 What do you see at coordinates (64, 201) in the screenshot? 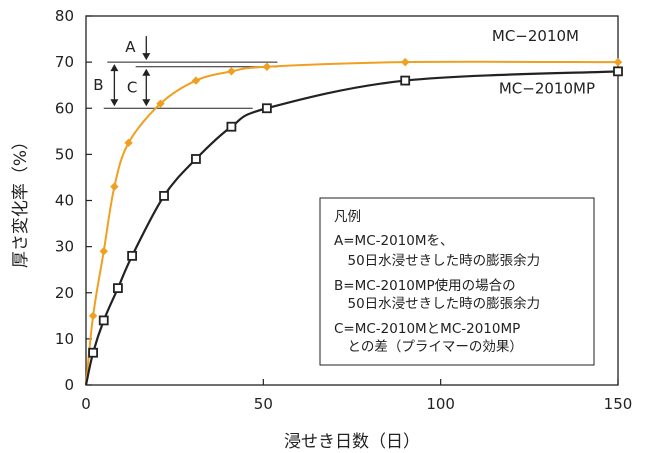
I see `y-tick-label: 40` at bounding box center [64, 201].